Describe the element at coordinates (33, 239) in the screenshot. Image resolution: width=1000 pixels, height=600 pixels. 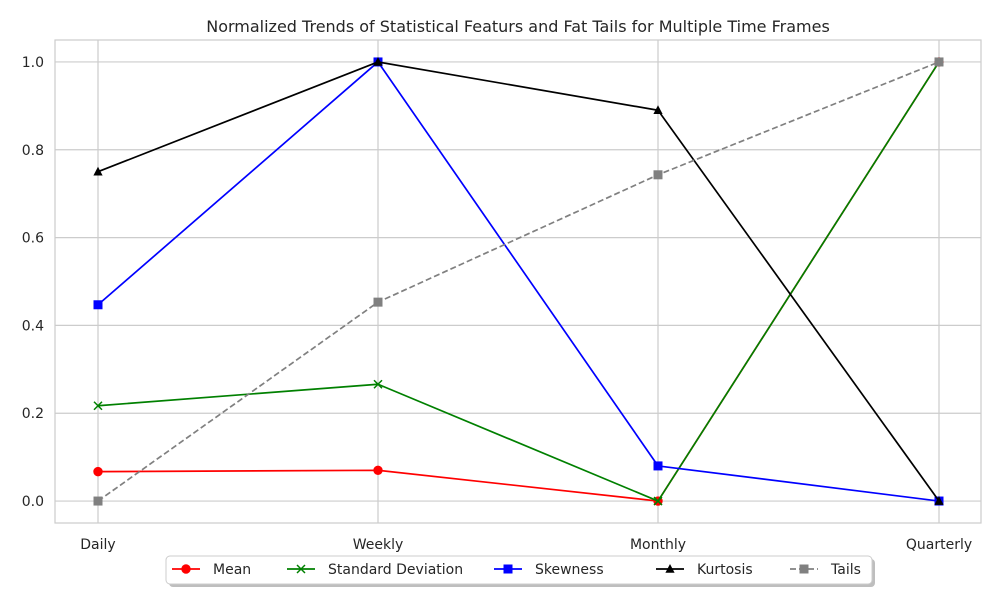
I see `y-tick-label: 0.6` at that location.